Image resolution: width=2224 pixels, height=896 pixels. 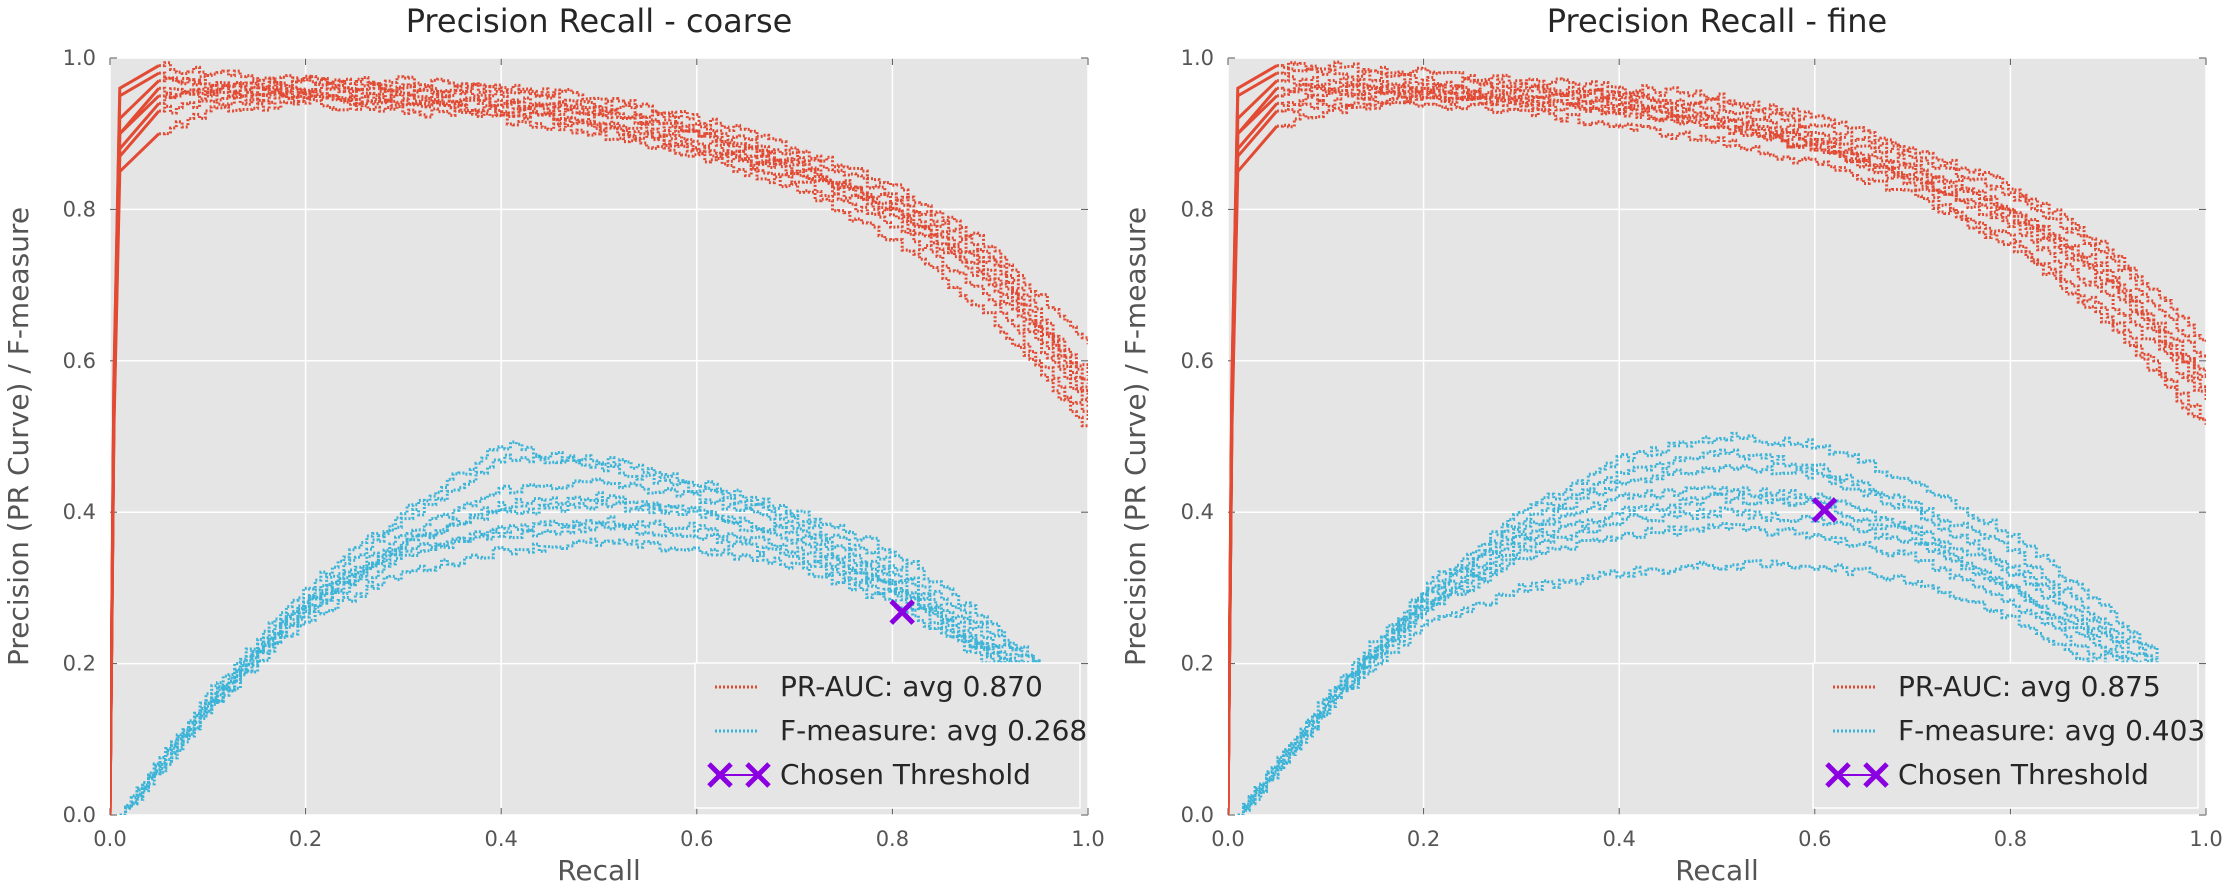 I want to click on legend-label: F-measure: avg 0.403, so click(x=2051, y=730).